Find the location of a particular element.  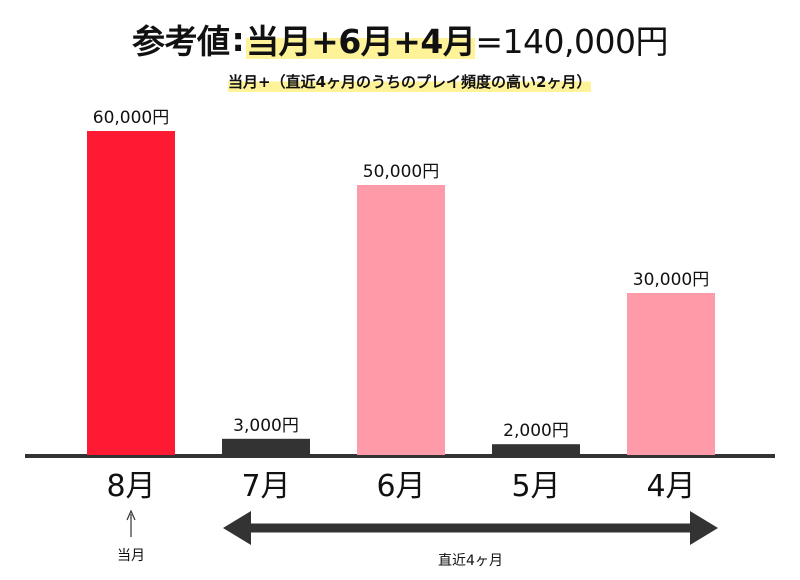

data-label-1: 60,000円 is located at coordinates (131, 118).